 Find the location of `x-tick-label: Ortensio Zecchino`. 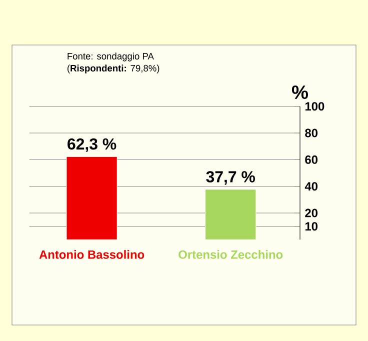

x-tick-label: Ortensio Zecchino is located at coordinates (230, 254).